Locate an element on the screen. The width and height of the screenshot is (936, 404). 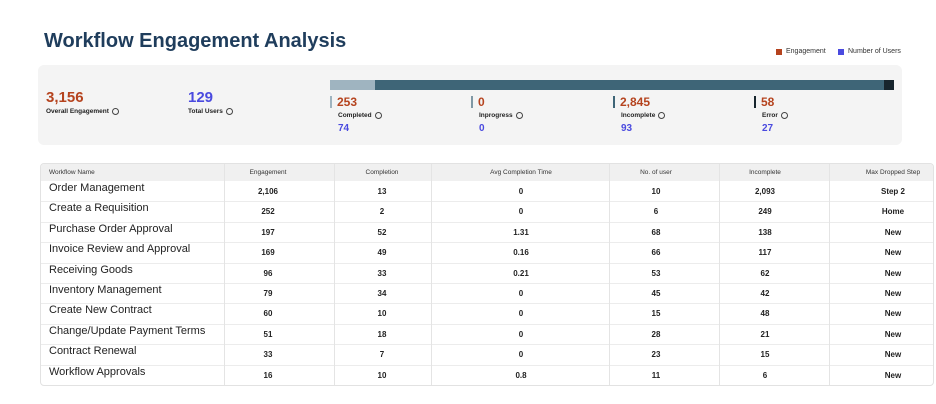
status-label: Completed is located at coordinates (360, 115).